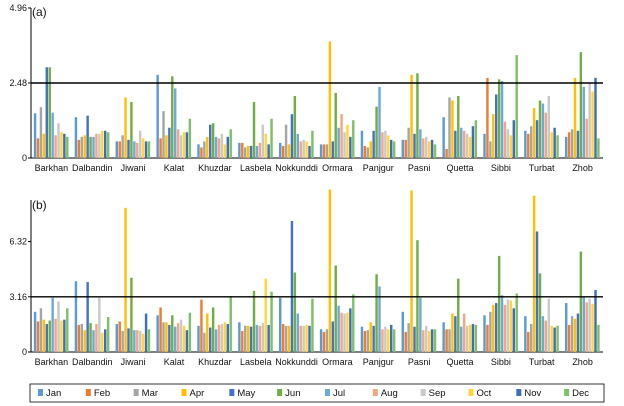  Describe the element at coordinates (204, 149) in the screenshot. I see `bar-mar-khuzdar` at that location.